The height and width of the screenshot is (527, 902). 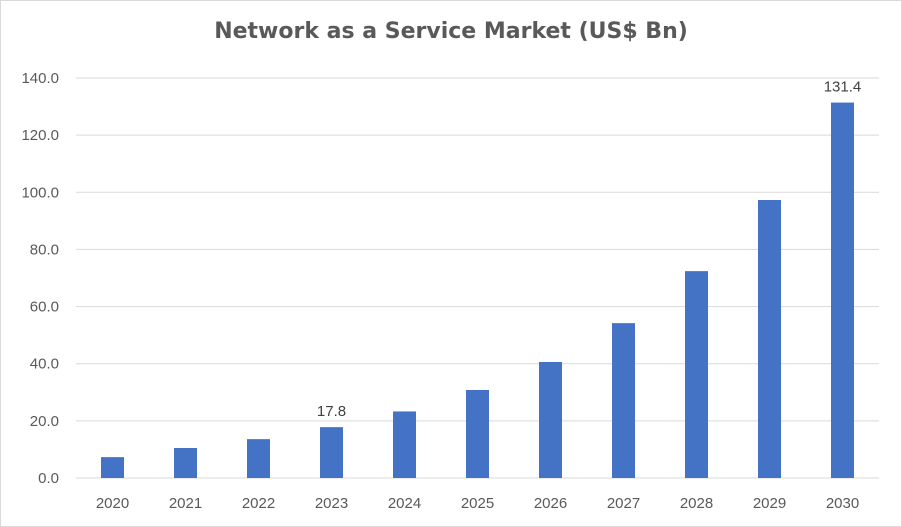 I want to click on x-tick-label: 2030, so click(x=842, y=503).